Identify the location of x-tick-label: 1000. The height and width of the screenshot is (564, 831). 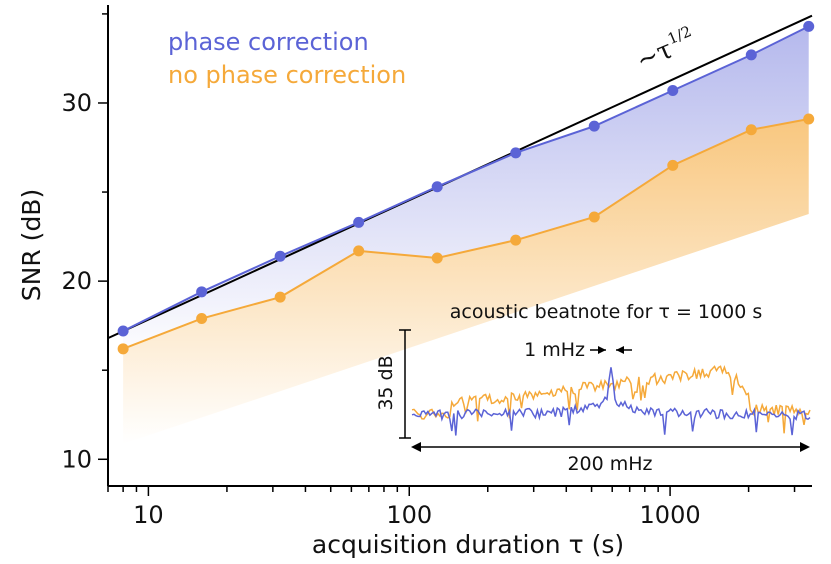
(670, 515).